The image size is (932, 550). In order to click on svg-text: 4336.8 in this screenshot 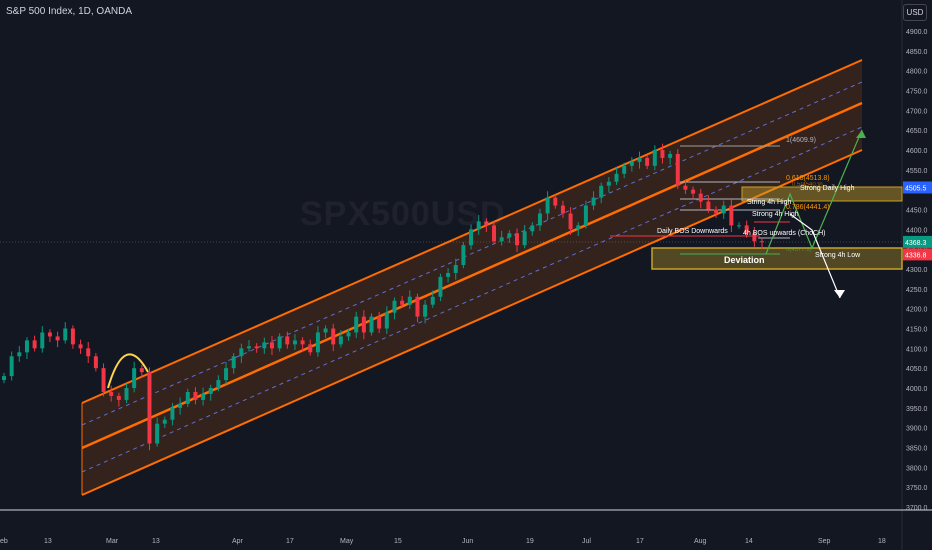, I will do `click(916, 255)`.